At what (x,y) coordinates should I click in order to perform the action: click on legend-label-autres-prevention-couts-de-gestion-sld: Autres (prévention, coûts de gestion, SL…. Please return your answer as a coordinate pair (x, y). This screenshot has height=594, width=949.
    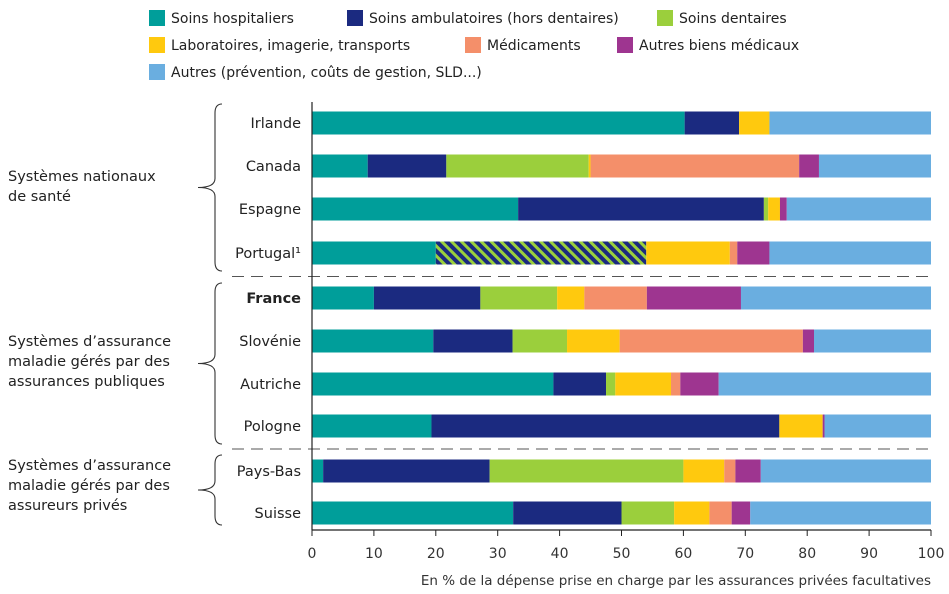
    Looking at the image, I should click on (326, 73).